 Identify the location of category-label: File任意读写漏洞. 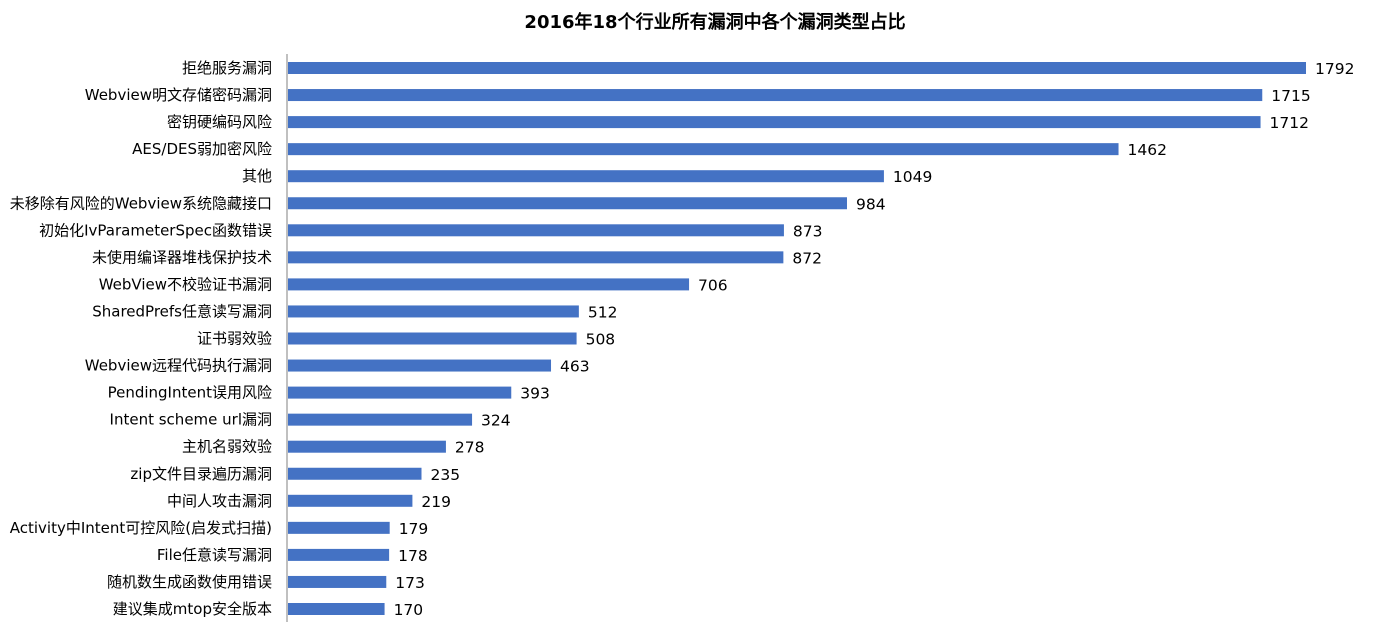
(214, 555).